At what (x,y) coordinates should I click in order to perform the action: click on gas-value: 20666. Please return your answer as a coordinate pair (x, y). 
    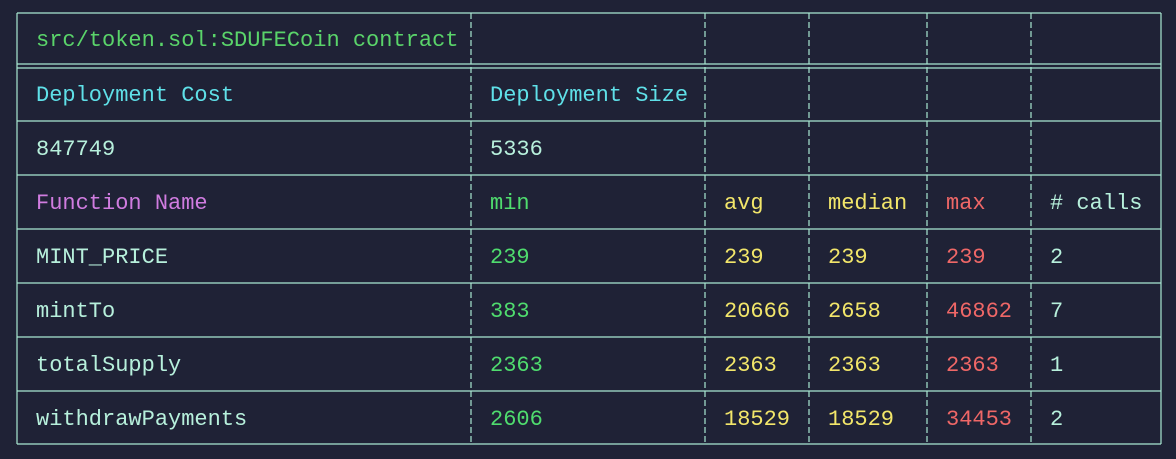
    Looking at the image, I should click on (757, 311).